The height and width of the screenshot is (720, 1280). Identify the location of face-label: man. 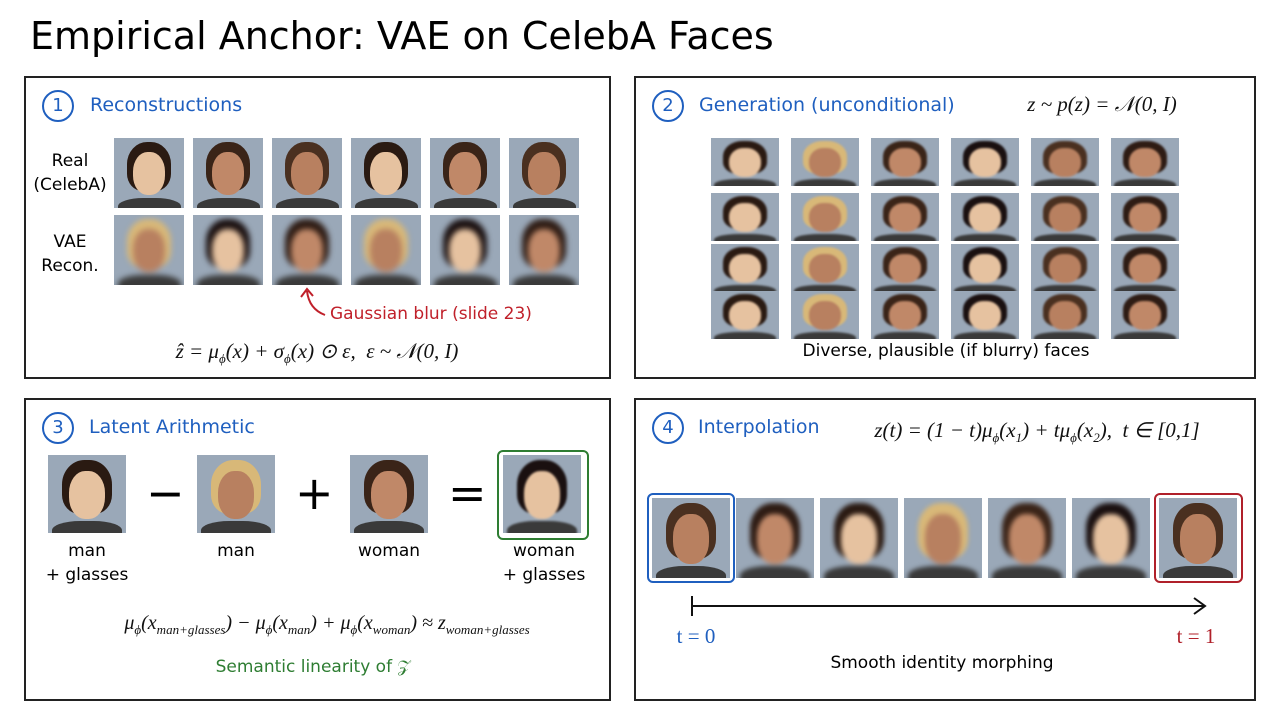
(236, 551).